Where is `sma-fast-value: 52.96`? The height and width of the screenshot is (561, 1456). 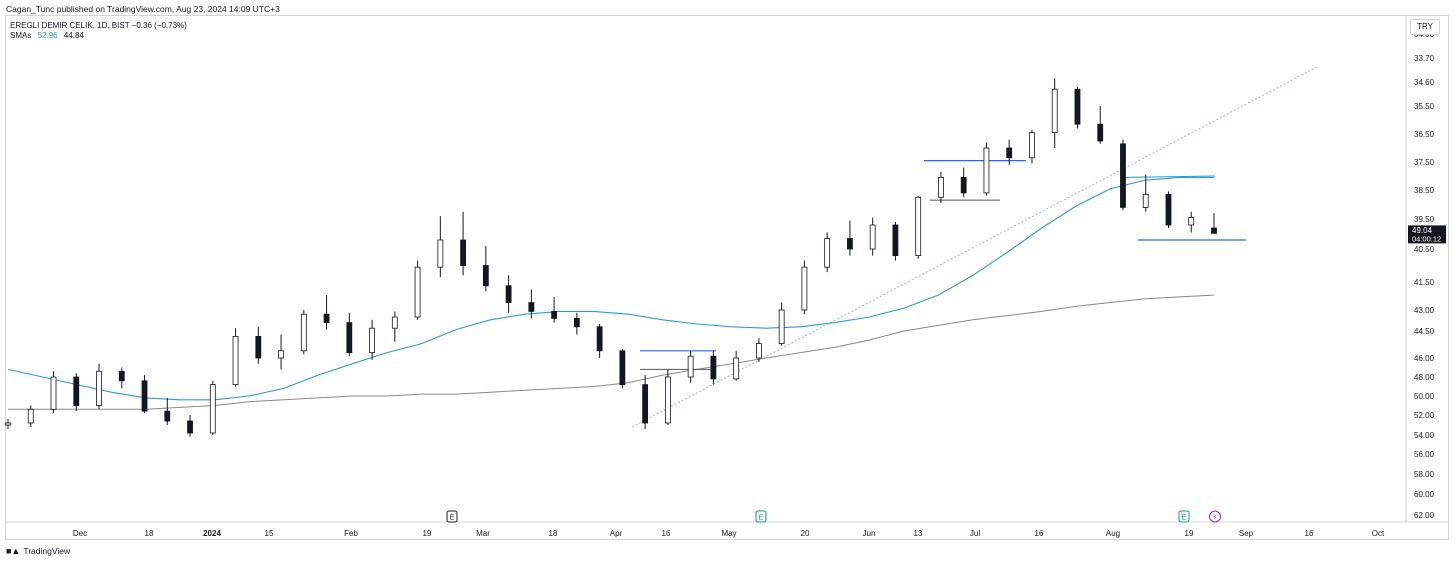 sma-fast-value: 52.96 is located at coordinates (47, 35).